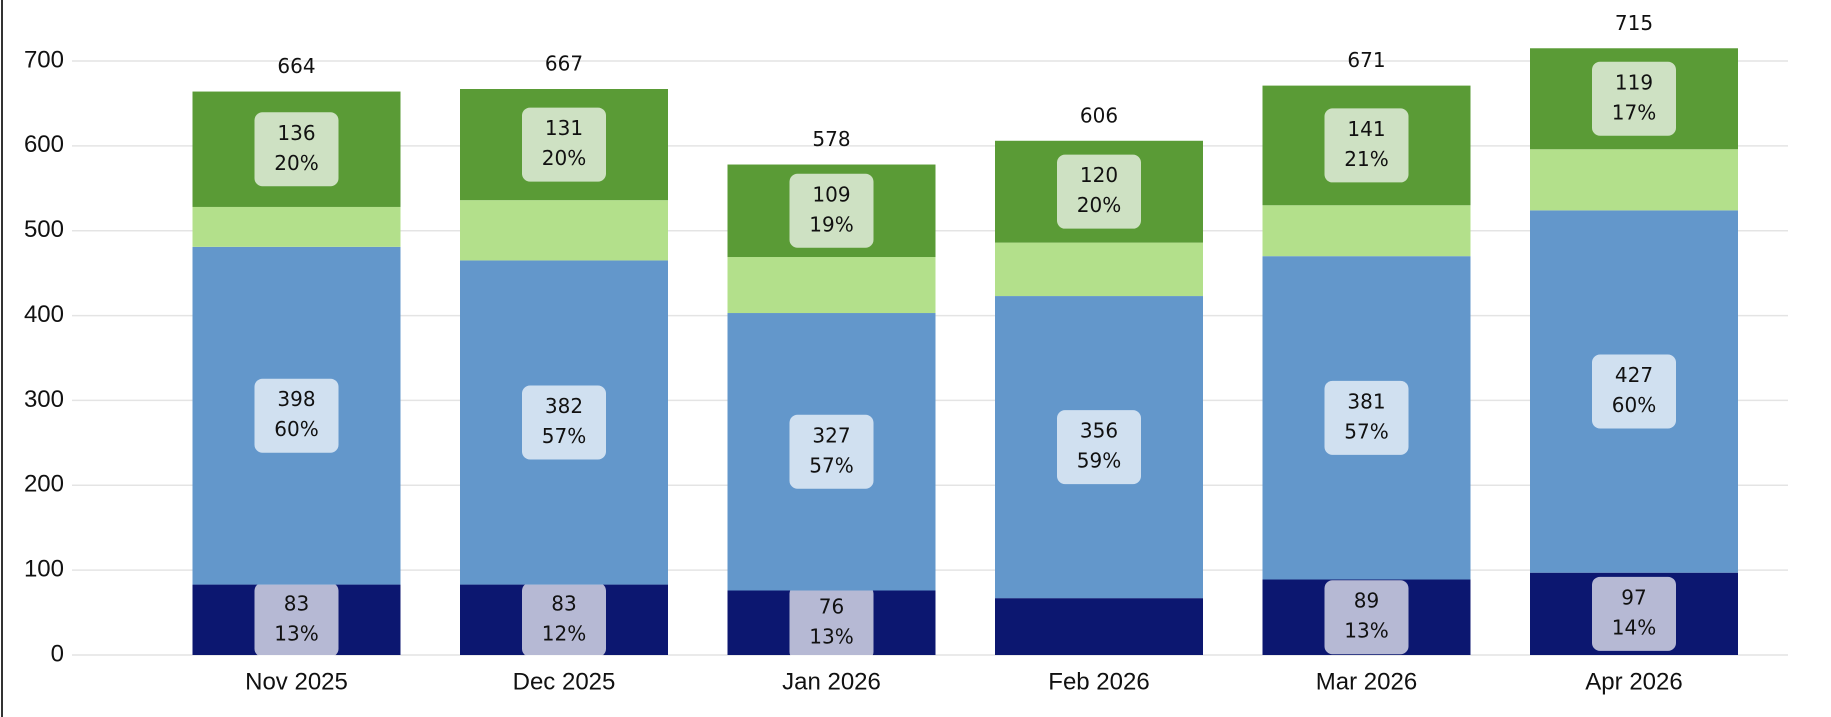 The height and width of the screenshot is (717, 1831). I want to click on y-tick-label: 200, so click(44, 484).